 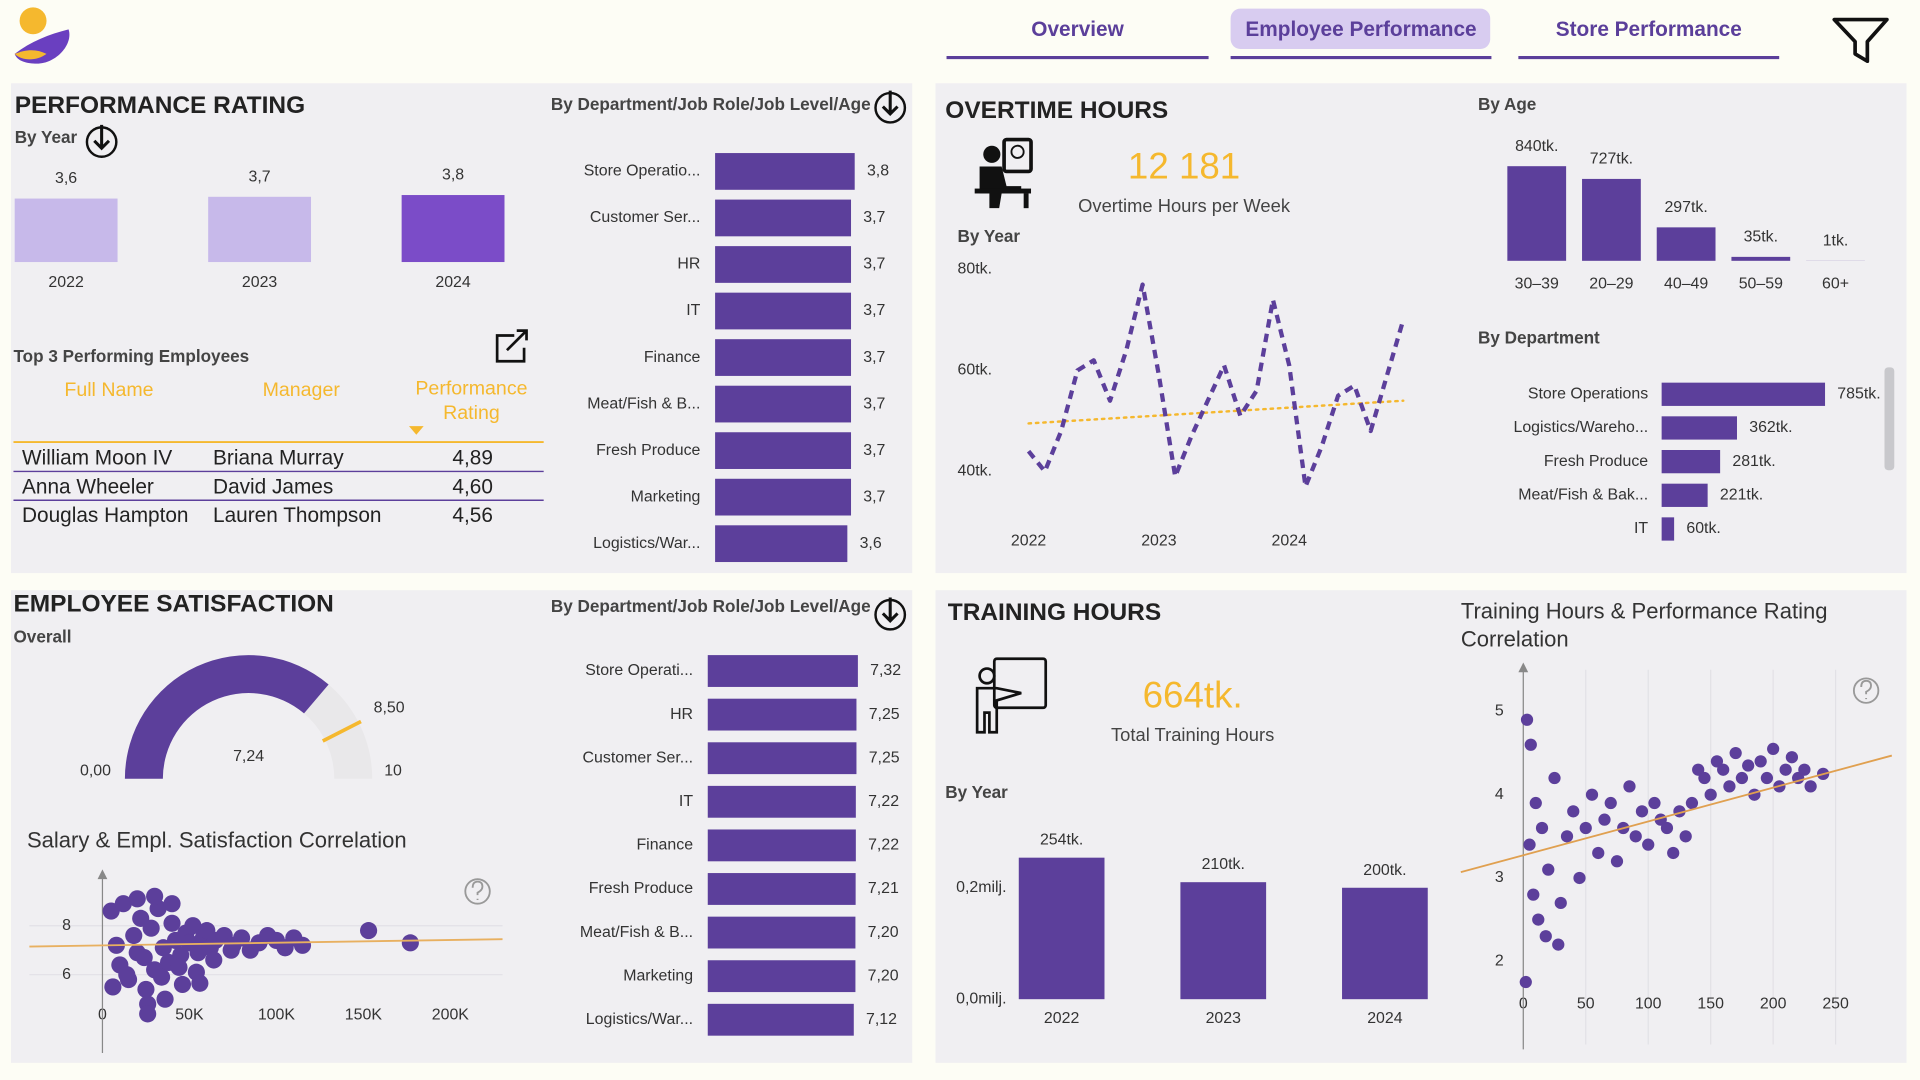 I want to click on x-tick-label: 2024, so click(x=453, y=282).